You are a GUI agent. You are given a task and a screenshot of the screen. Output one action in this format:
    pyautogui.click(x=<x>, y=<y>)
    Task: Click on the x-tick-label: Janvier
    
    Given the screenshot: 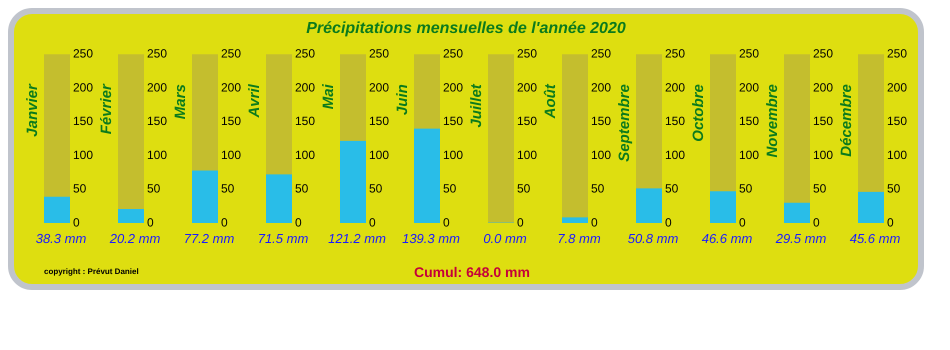 What is the action you would take?
    pyautogui.click(x=33, y=110)
    